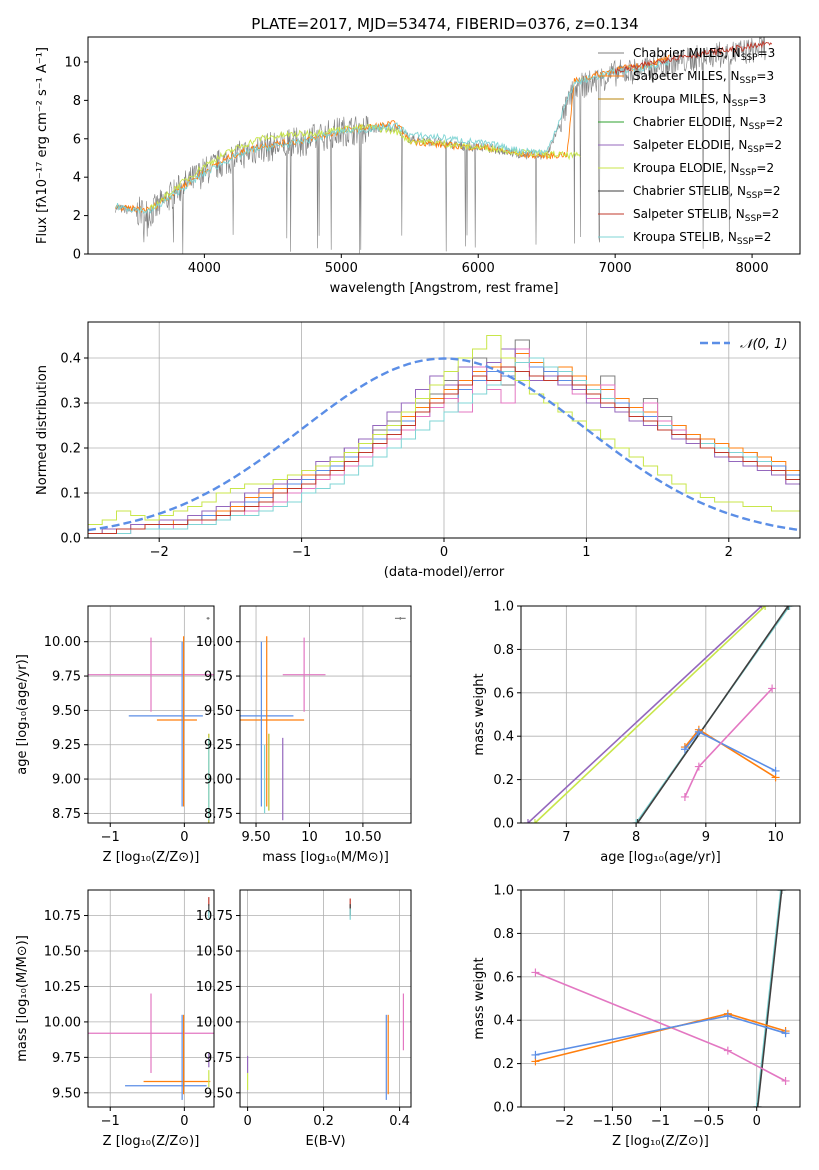 The image size is (819, 1170). Describe the element at coordinates (707, 192) in the screenshot. I see `legend-label: Chabrier STELIB, NSSP=2` at that location.